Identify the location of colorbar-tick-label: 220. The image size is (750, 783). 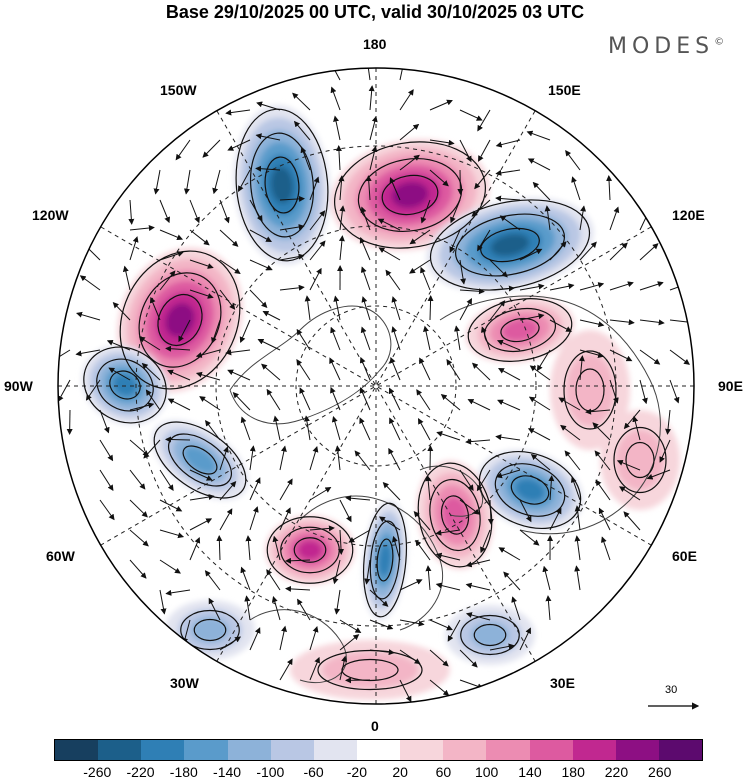
(616, 772).